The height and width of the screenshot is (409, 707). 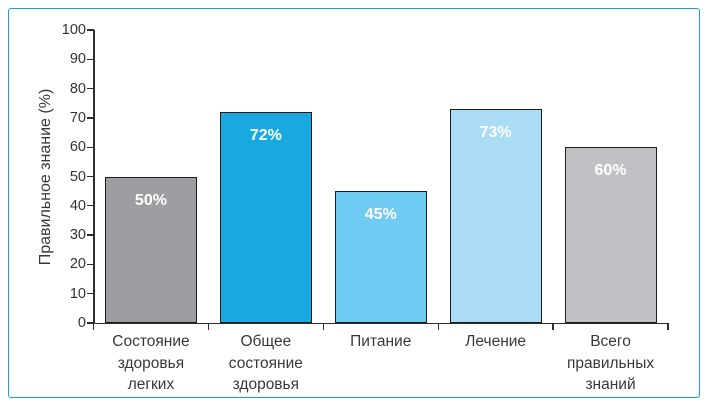 What do you see at coordinates (380, 215) in the screenshot?
I see `bar-value-label: 45%` at bounding box center [380, 215].